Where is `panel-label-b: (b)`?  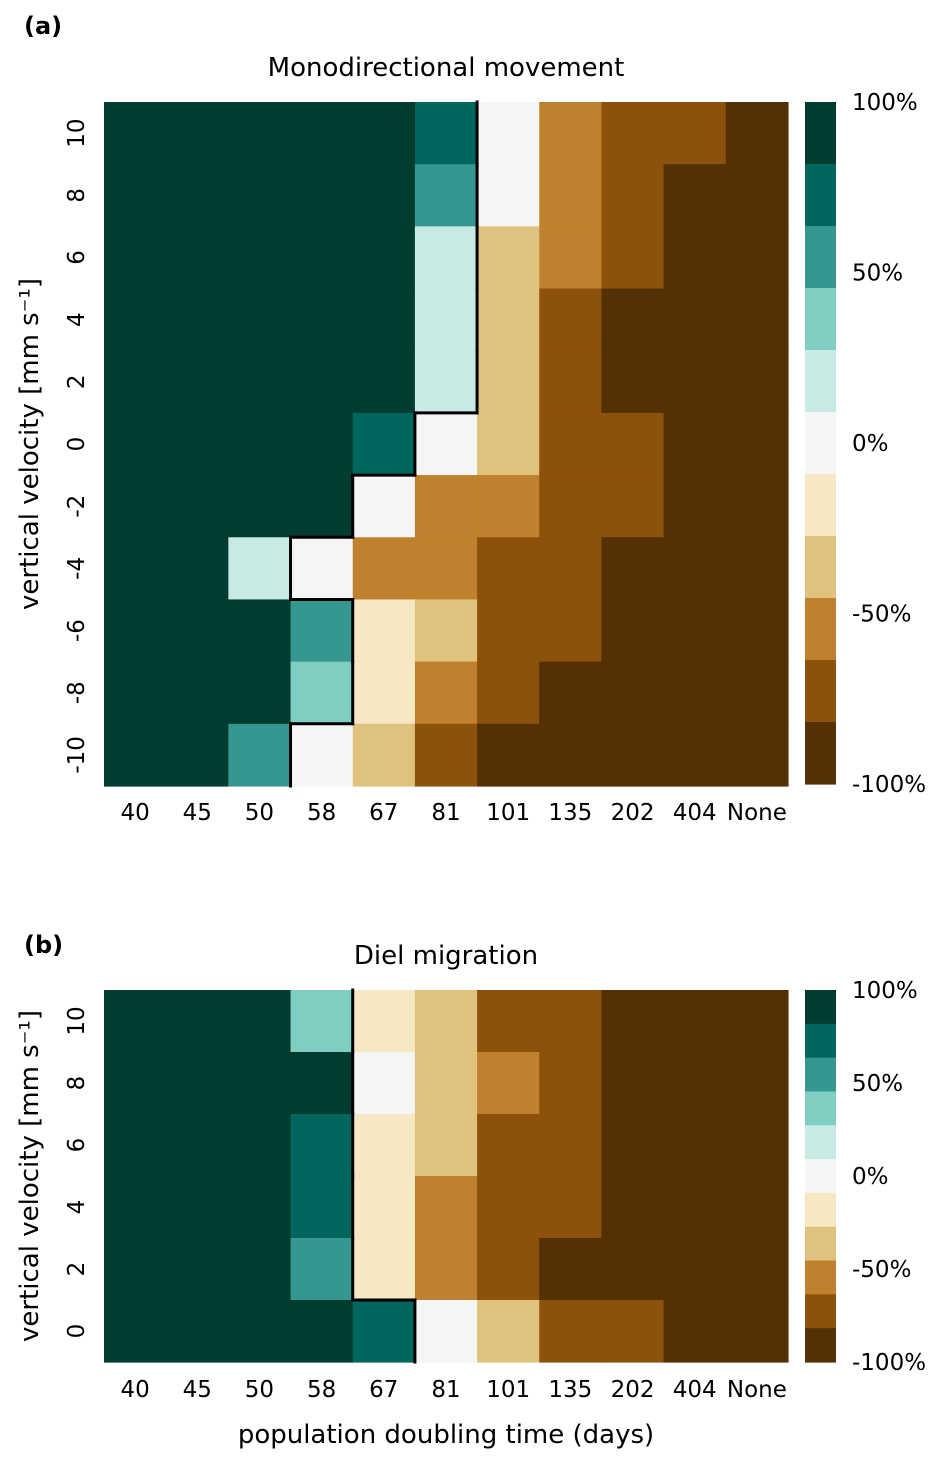 panel-label-b: (b) is located at coordinates (43, 945).